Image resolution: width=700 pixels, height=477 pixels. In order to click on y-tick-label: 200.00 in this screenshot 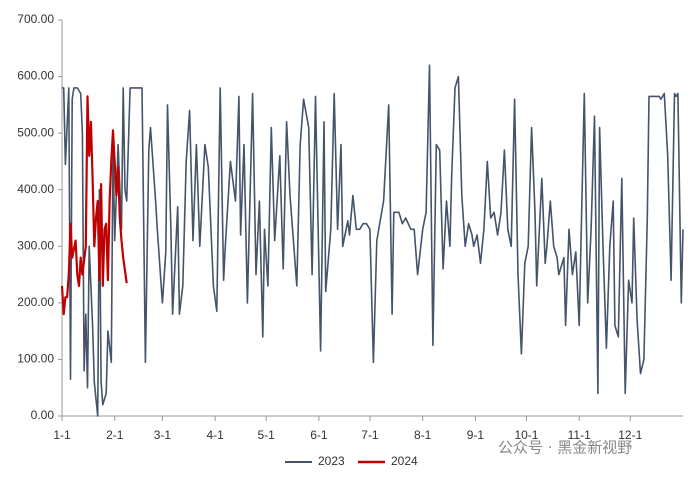, I will do `click(35, 302)`.